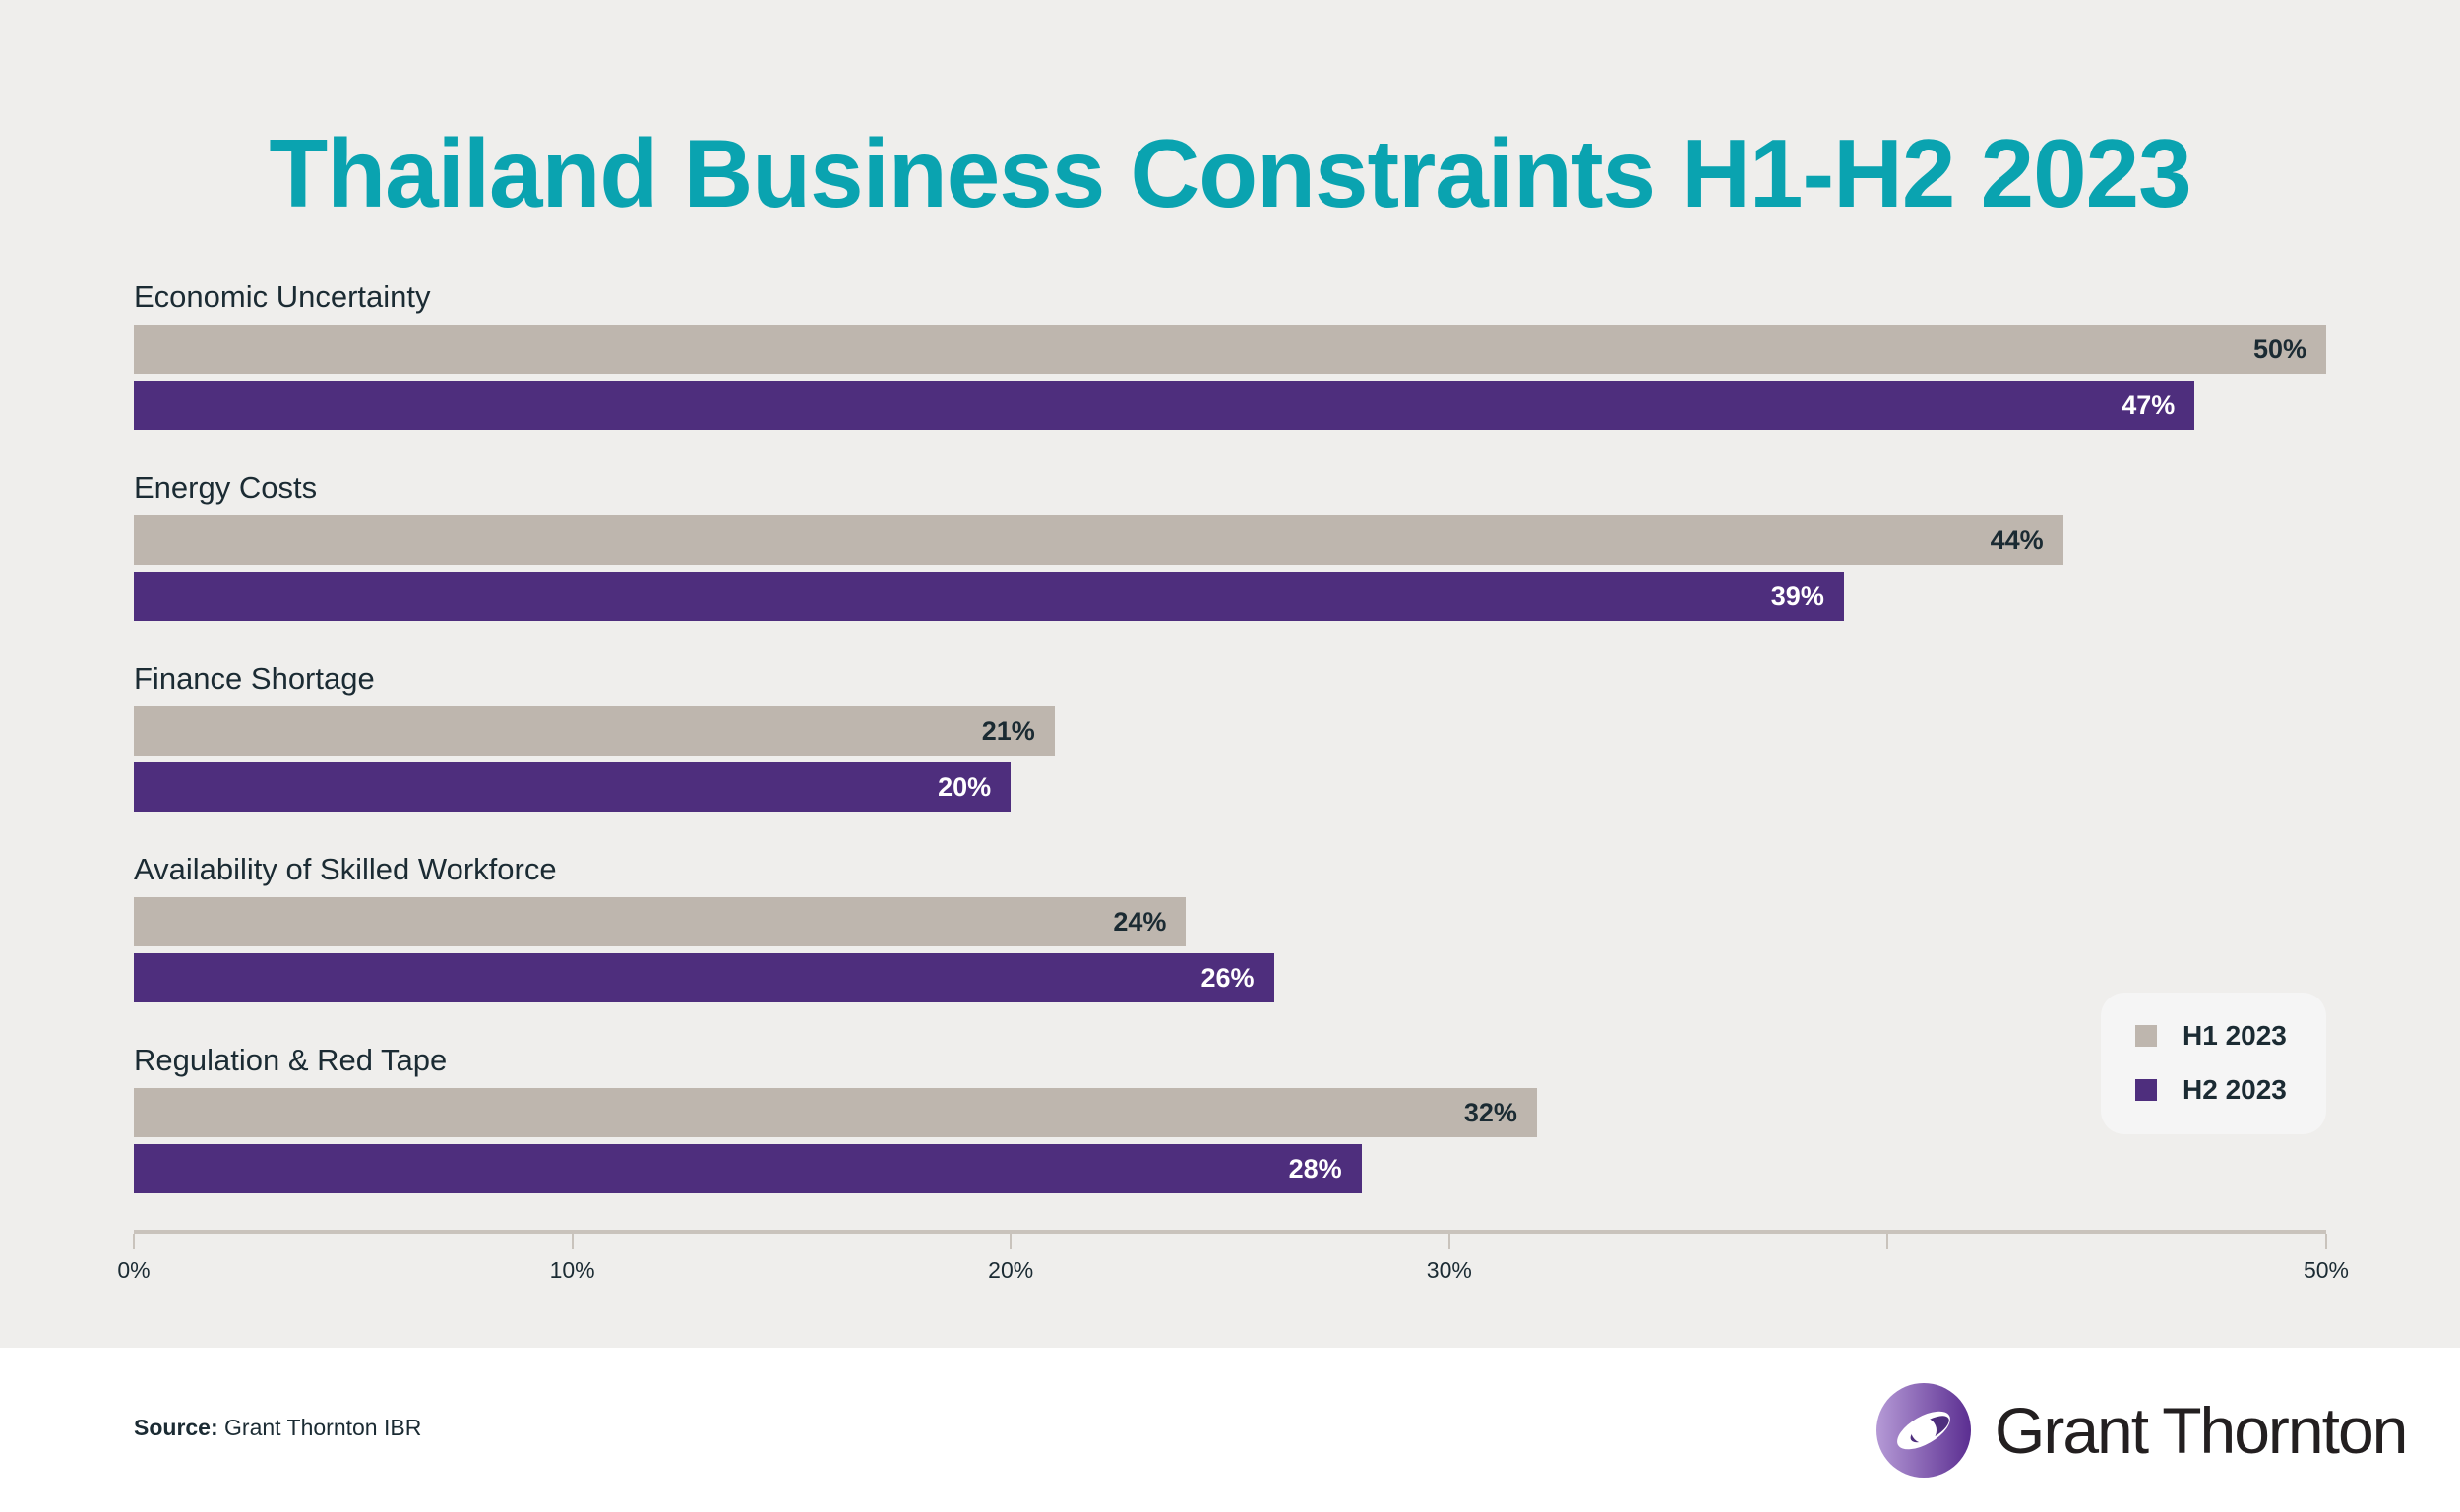  What do you see at coordinates (2201, 1431) in the screenshot?
I see `logo-text: Grant Thornton` at bounding box center [2201, 1431].